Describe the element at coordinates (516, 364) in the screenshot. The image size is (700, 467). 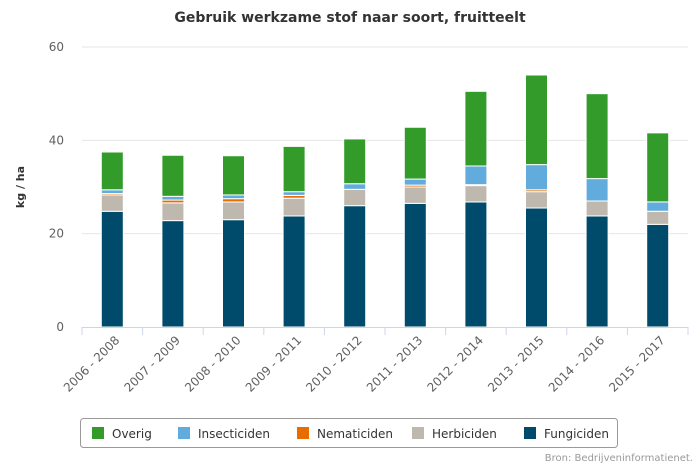
I see `x-tick-label: 2013 - 2015` at that location.